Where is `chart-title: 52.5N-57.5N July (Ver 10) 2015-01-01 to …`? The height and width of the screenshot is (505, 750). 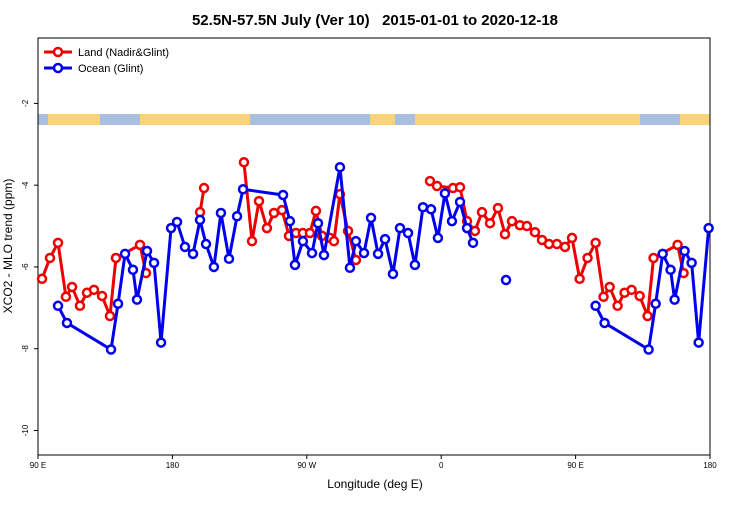
chart-title: 52.5N-57.5N July (Ver 10) 2015-01-01 to … is located at coordinates (375, 20).